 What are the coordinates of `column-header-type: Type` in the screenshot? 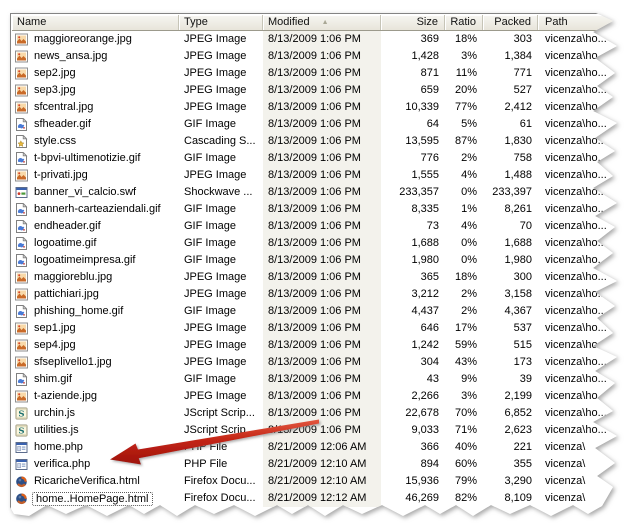 It's located at (221, 22).